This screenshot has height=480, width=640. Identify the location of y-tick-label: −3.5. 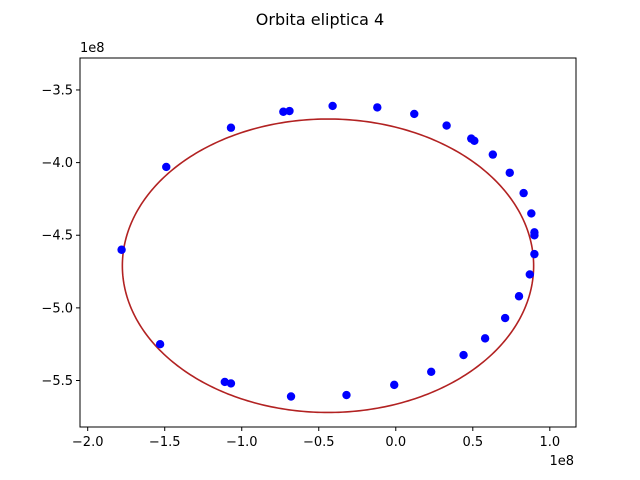
(57, 90).